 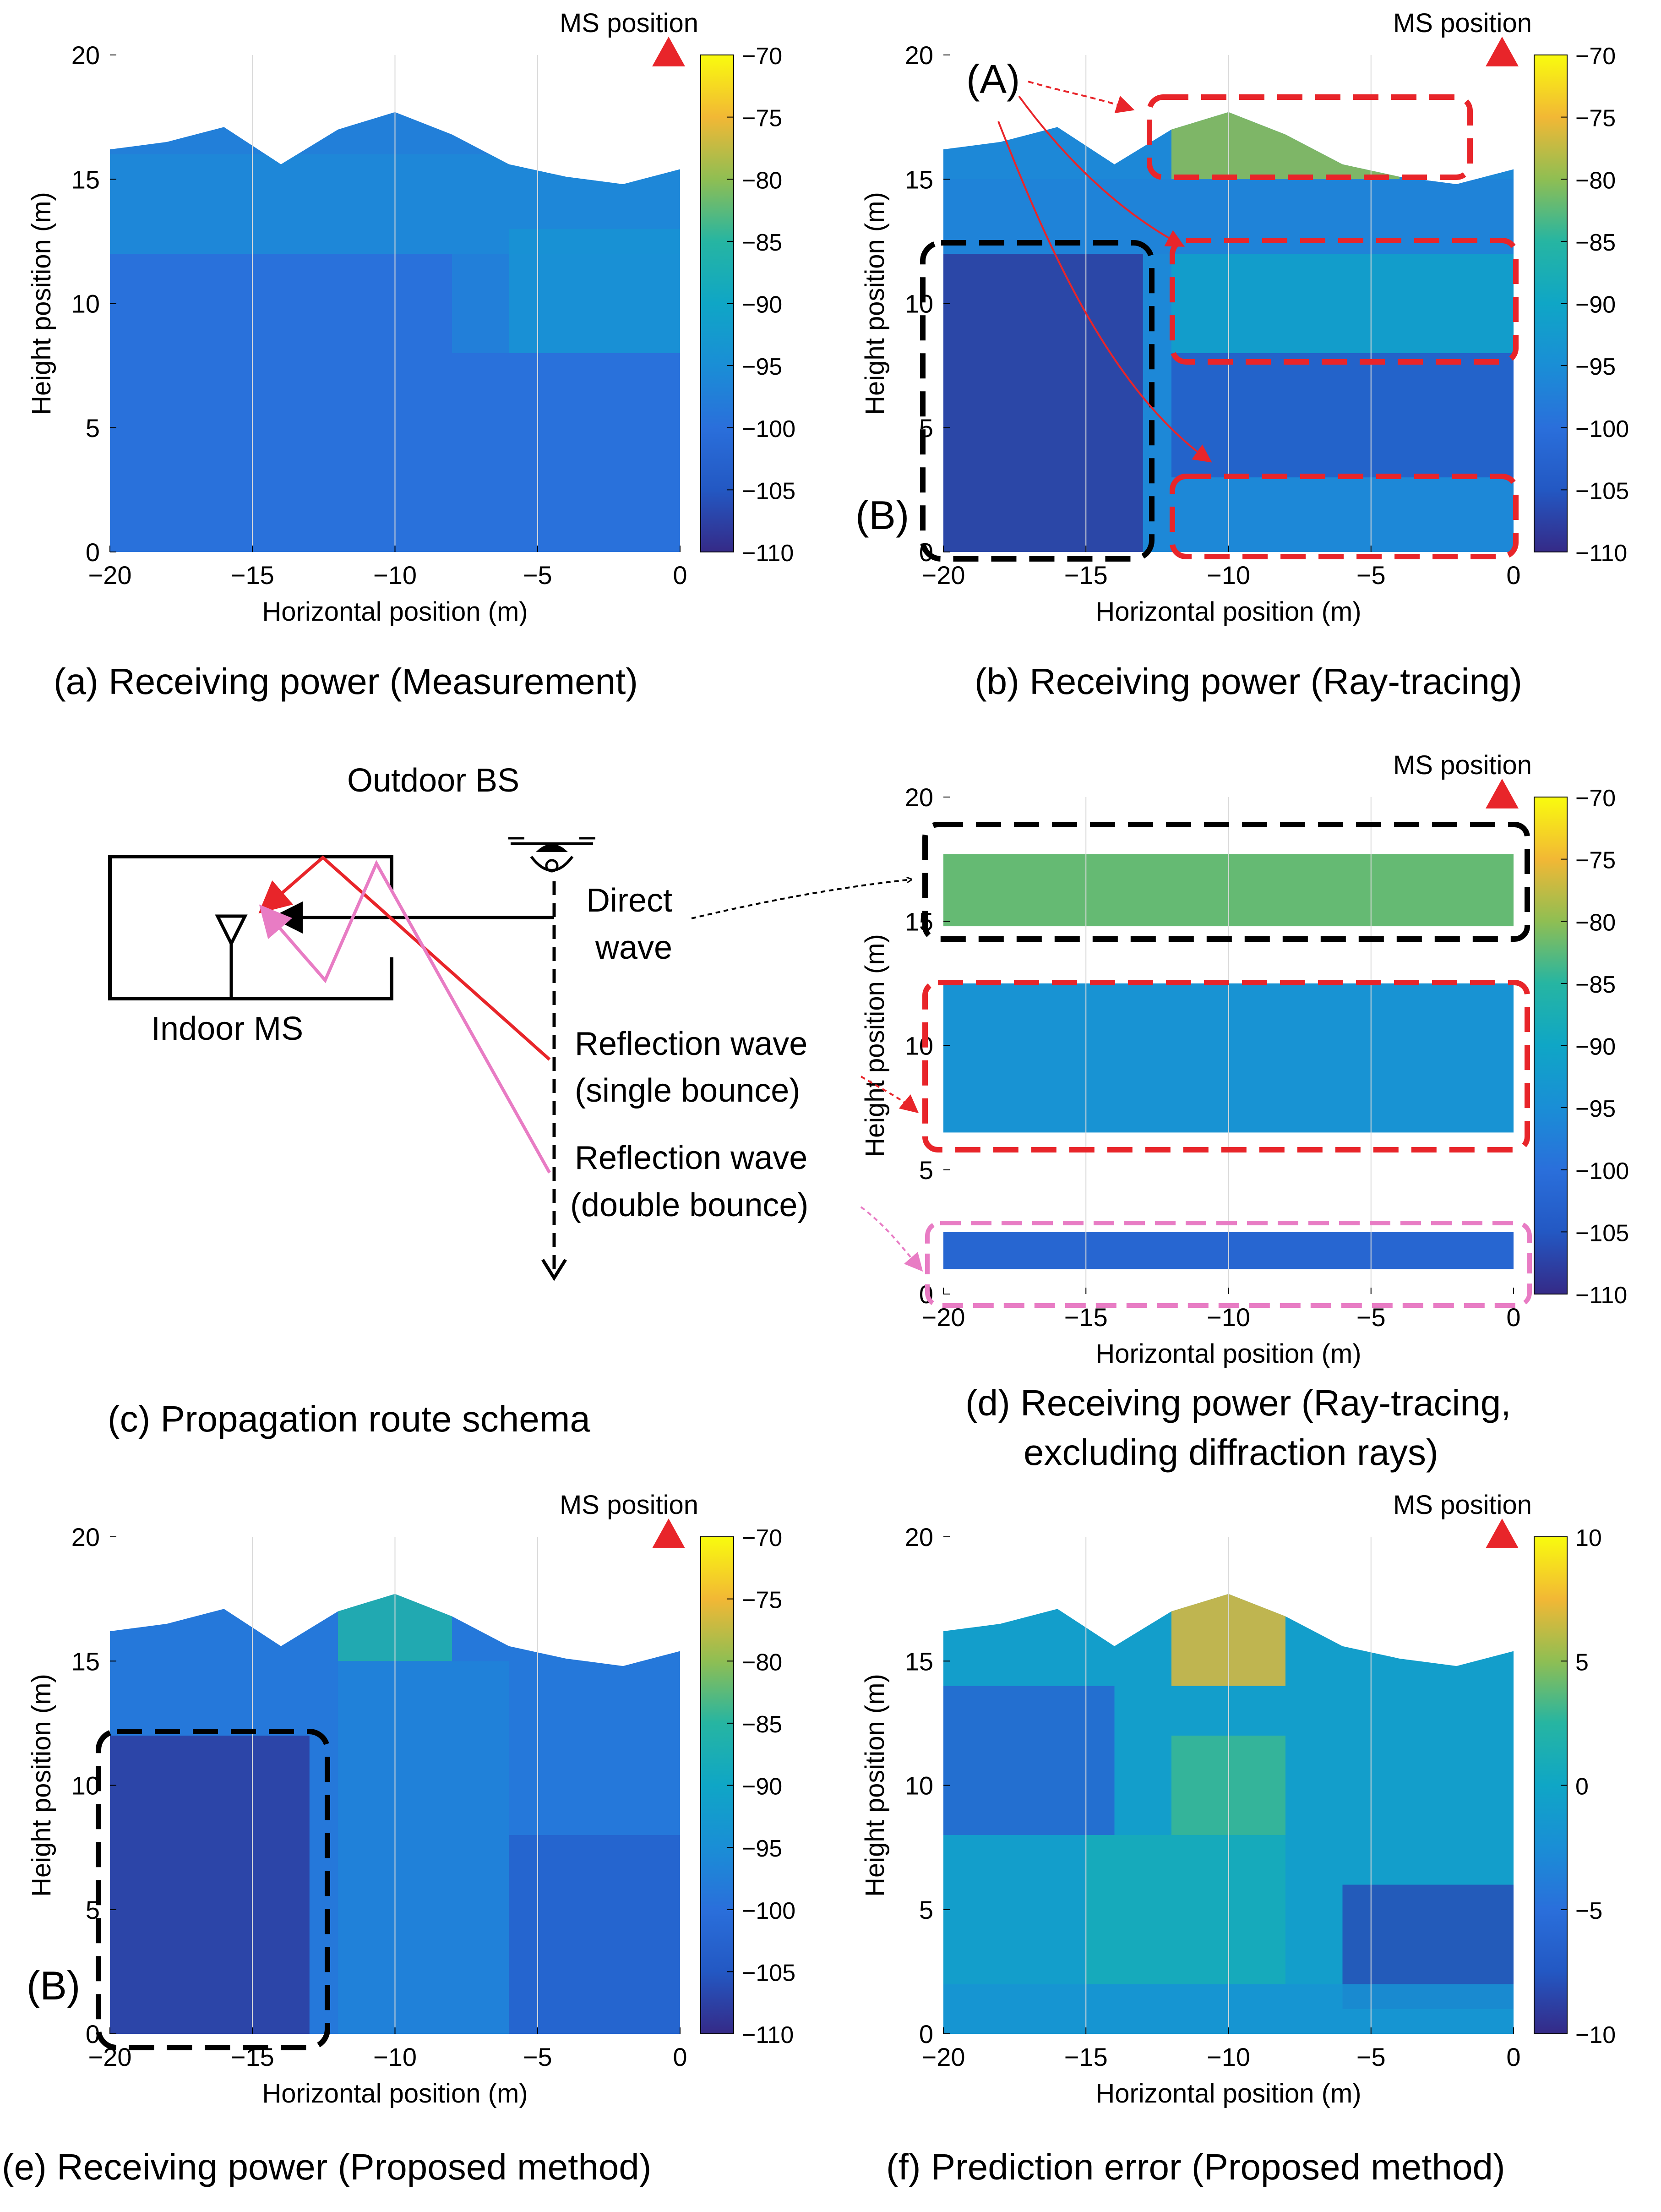 I want to click on direct-wave-label-1: Direct, so click(x=629, y=900).